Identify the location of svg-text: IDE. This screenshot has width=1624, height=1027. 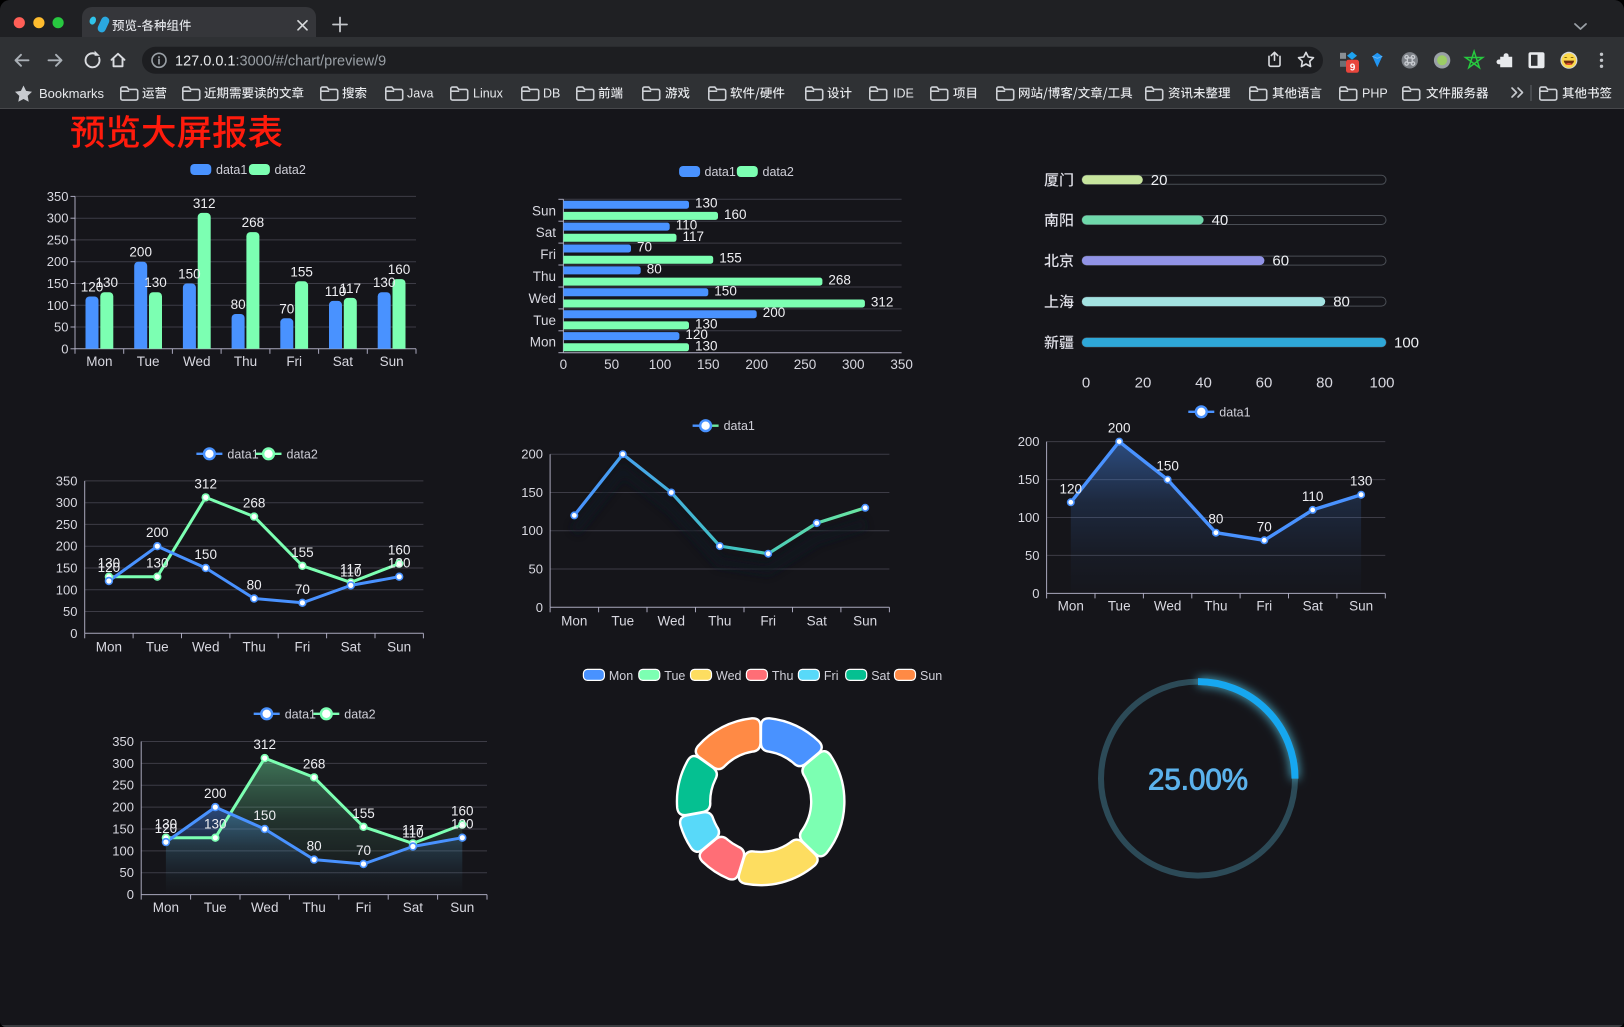
(903, 94).